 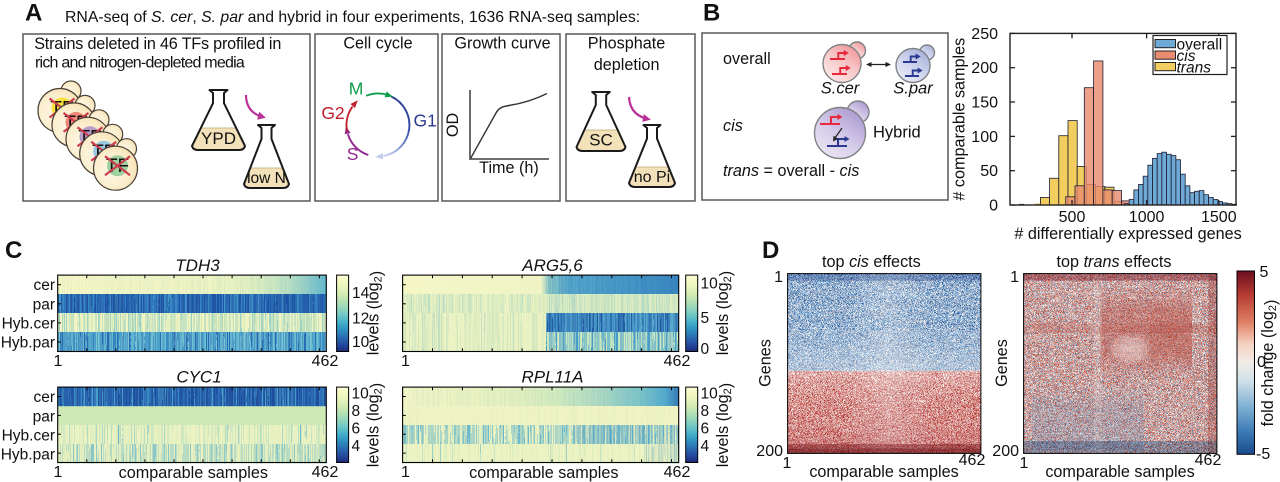 What do you see at coordinates (552, 377) in the screenshot?
I see `svg-text: RPL11A` at bounding box center [552, 377].